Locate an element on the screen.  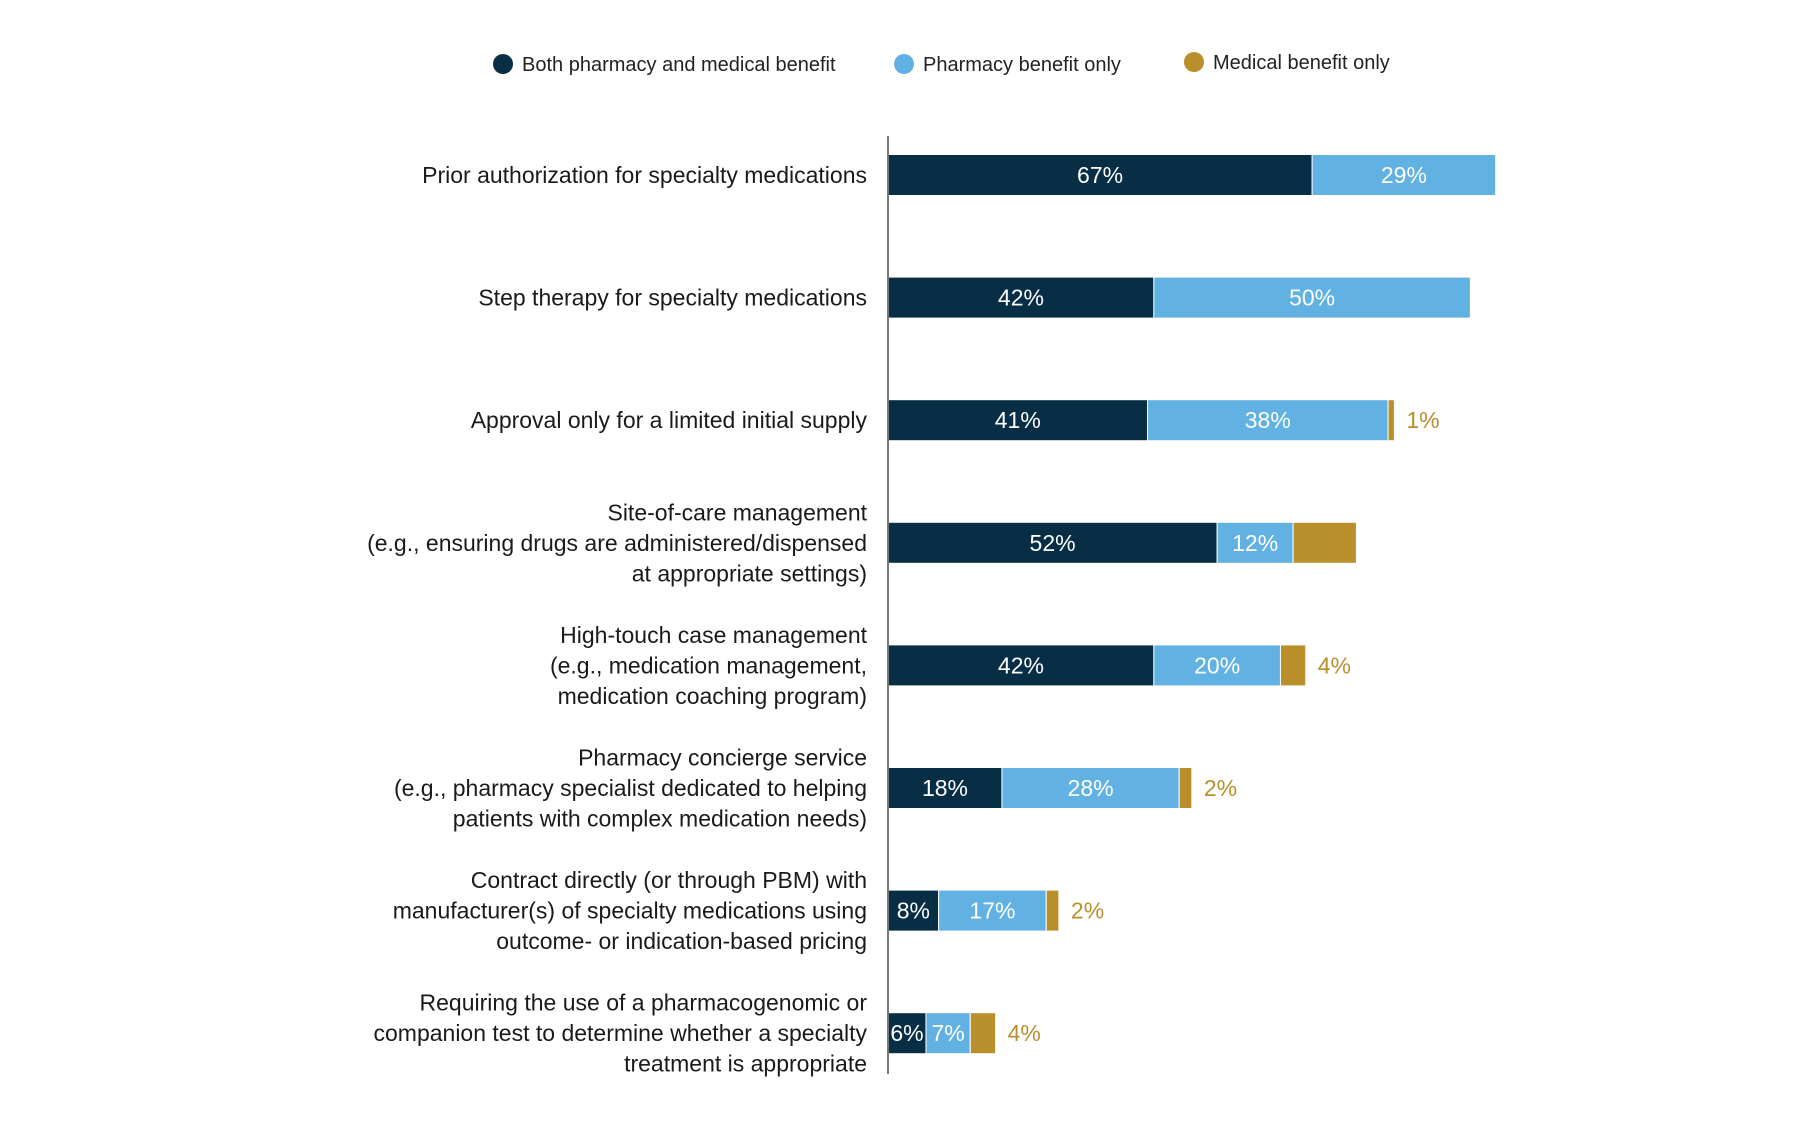
legend-label-1: Both pharmacy and medical benefit is located at coordinates (679, 65).